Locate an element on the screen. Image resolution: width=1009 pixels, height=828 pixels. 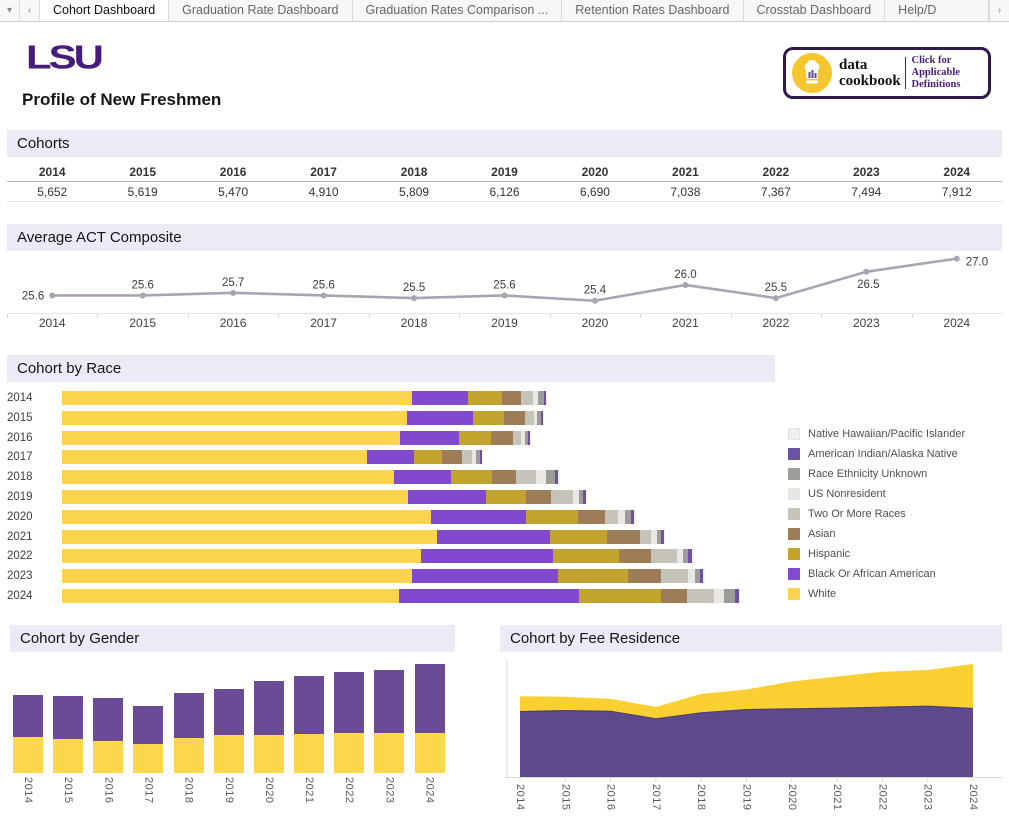
legend-item-native-hawaiian-pacific-islander: Native Hawaiian/Pacific Islander is located at coordinates (876, 434).